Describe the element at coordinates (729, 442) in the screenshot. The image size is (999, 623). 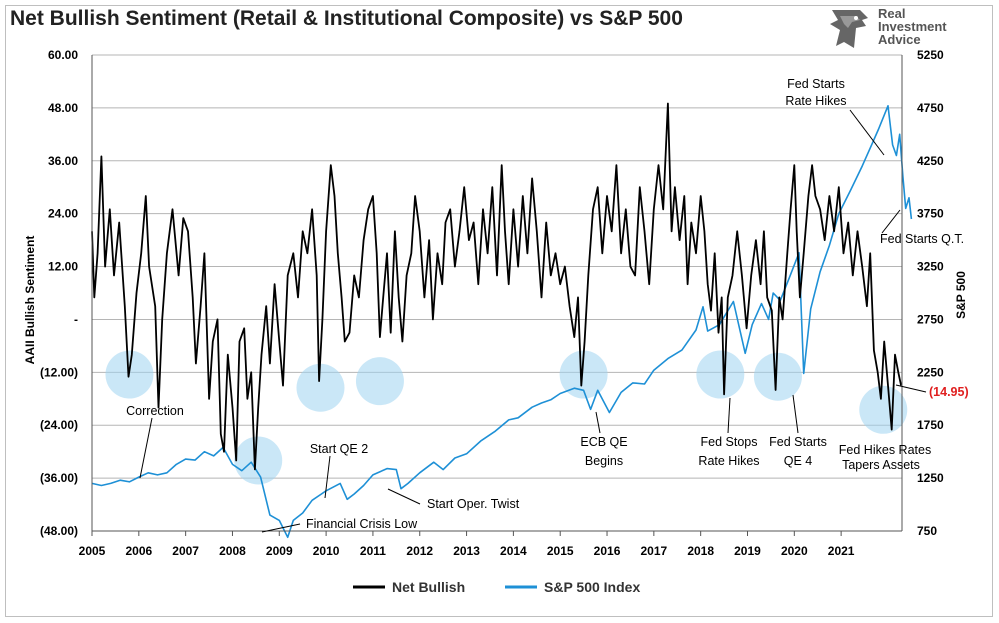
I see `annotation-fed-stops: Fed Stops` at that location.